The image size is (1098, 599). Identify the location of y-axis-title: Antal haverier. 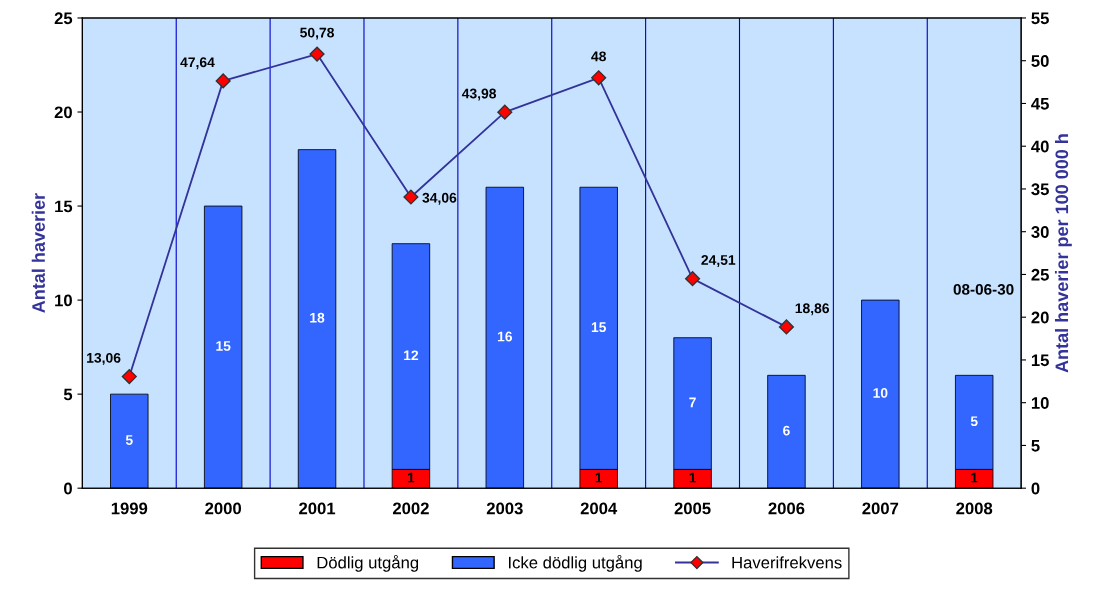
(38, 253).